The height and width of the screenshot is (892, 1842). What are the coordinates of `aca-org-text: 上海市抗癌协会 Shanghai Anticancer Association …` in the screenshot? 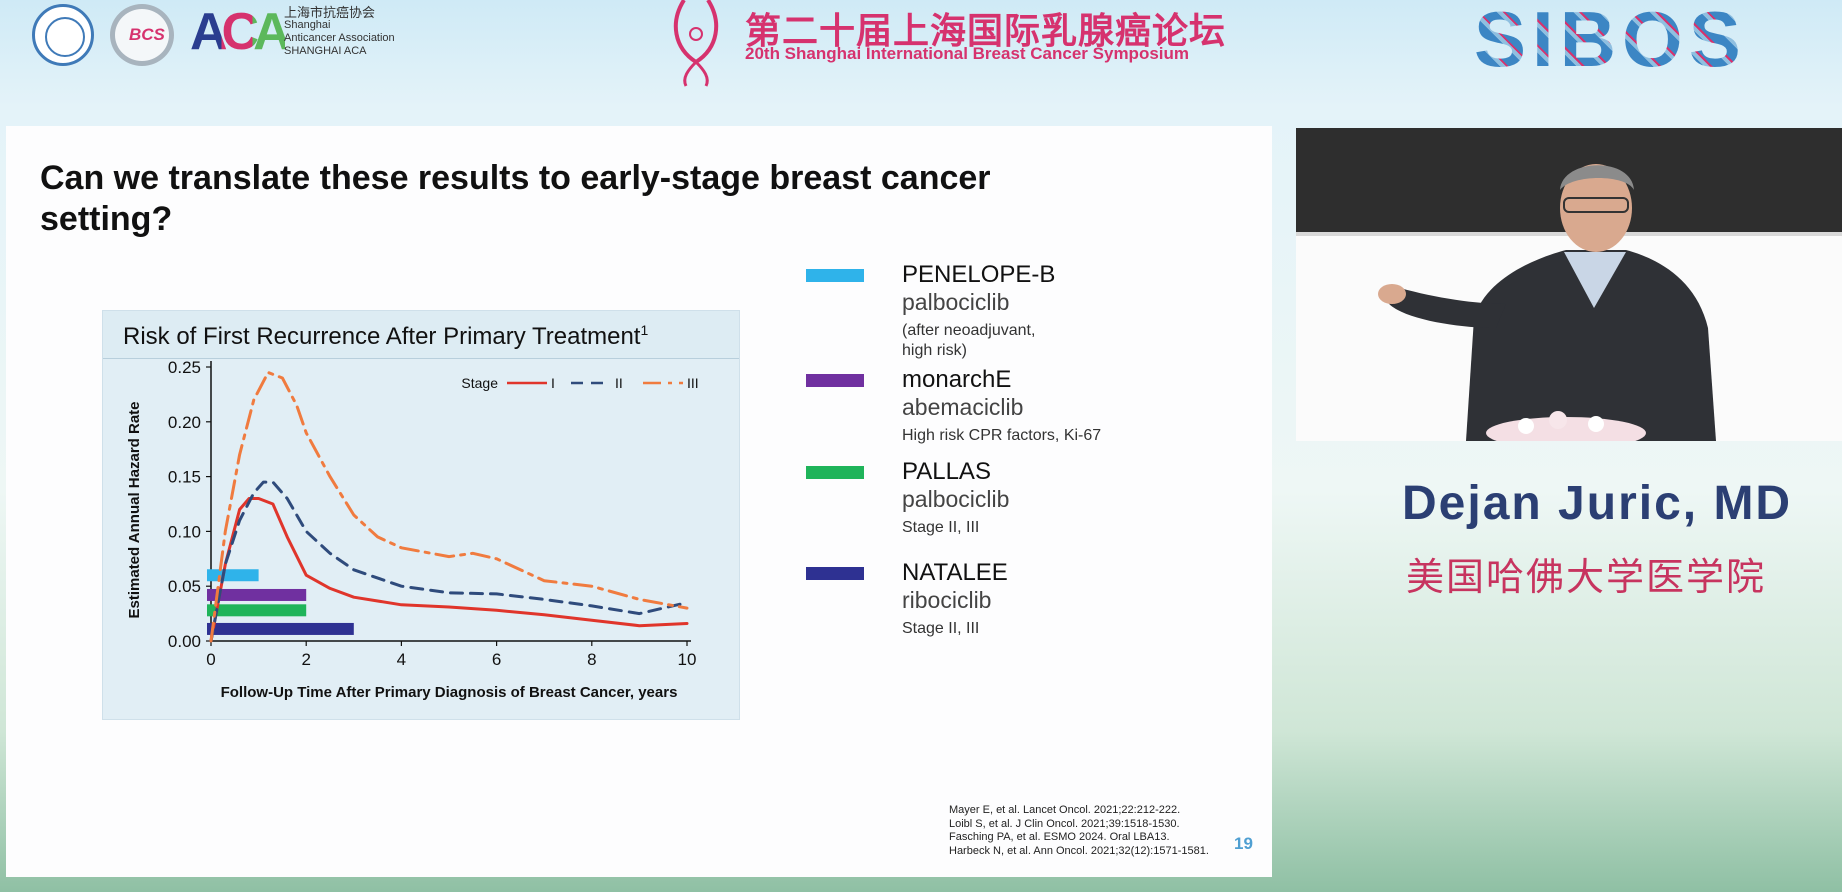 It's located at (339, 32).